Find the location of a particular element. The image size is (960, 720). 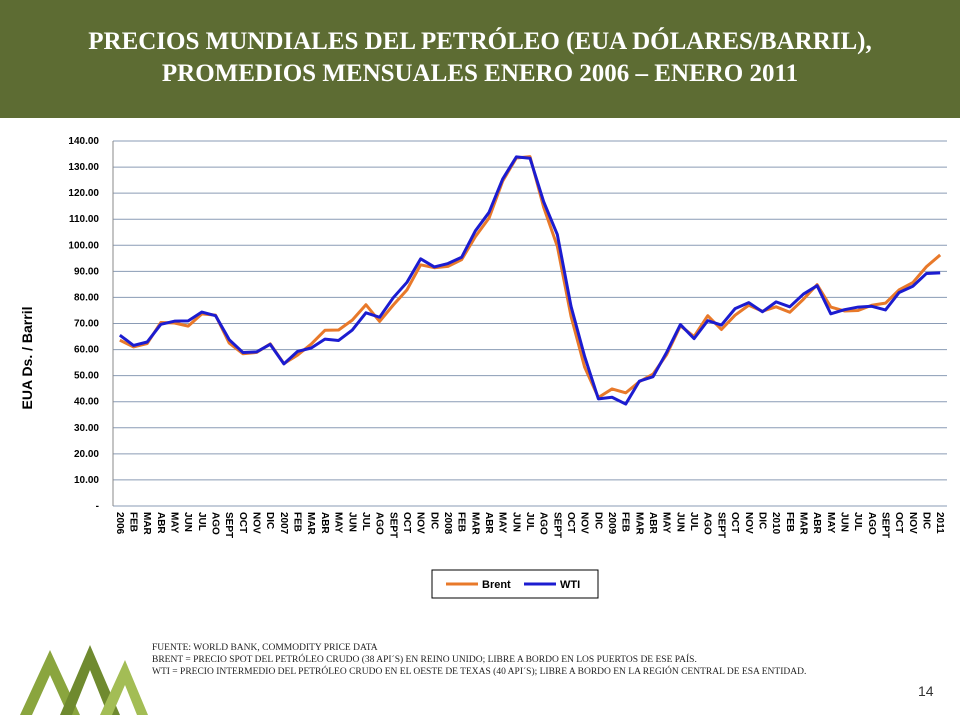

y-tick-label: 120.00 is located at coordinates (83, 193).